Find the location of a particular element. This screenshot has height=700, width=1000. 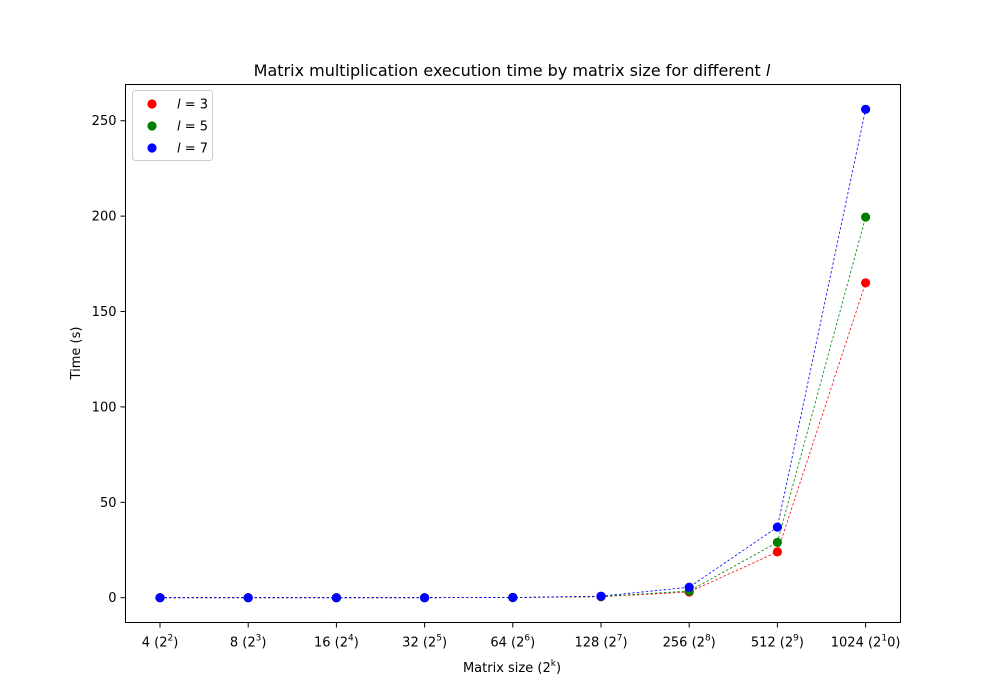

y-tick-label: 50 is located at coordinates (108, 503).